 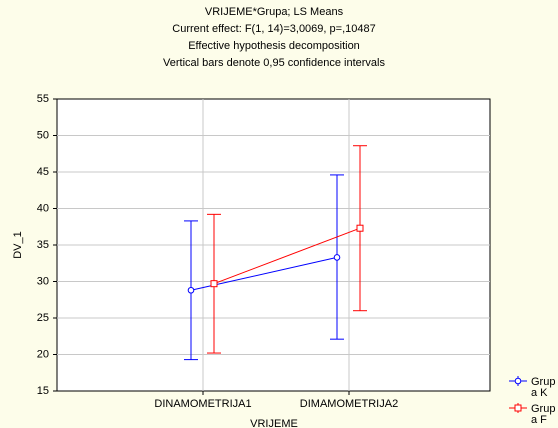 I want to click on legend-label: Grupa K, so click(x=543, y=387).